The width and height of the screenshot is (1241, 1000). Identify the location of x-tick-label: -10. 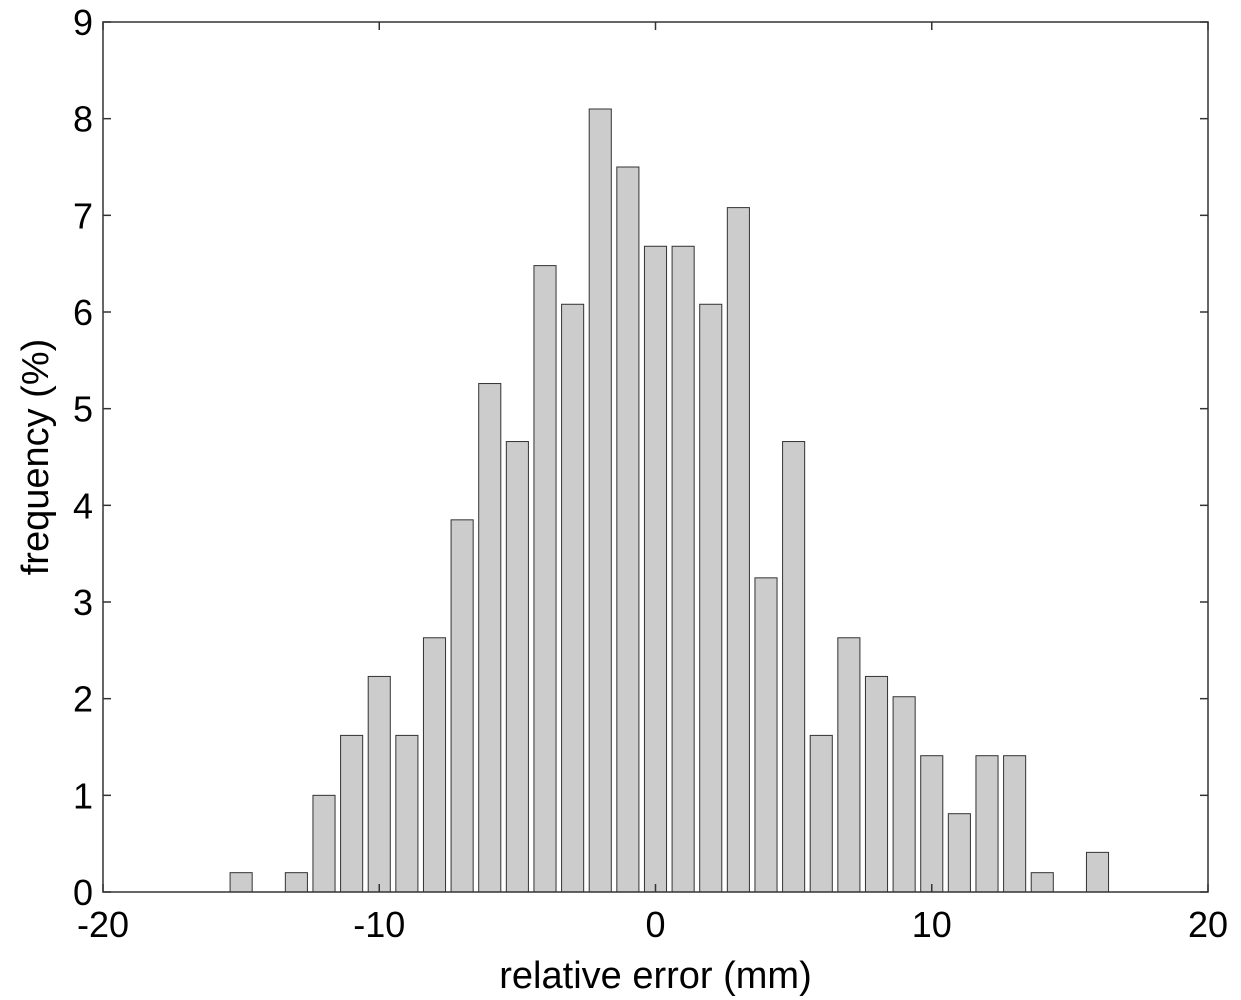
(379, 924).